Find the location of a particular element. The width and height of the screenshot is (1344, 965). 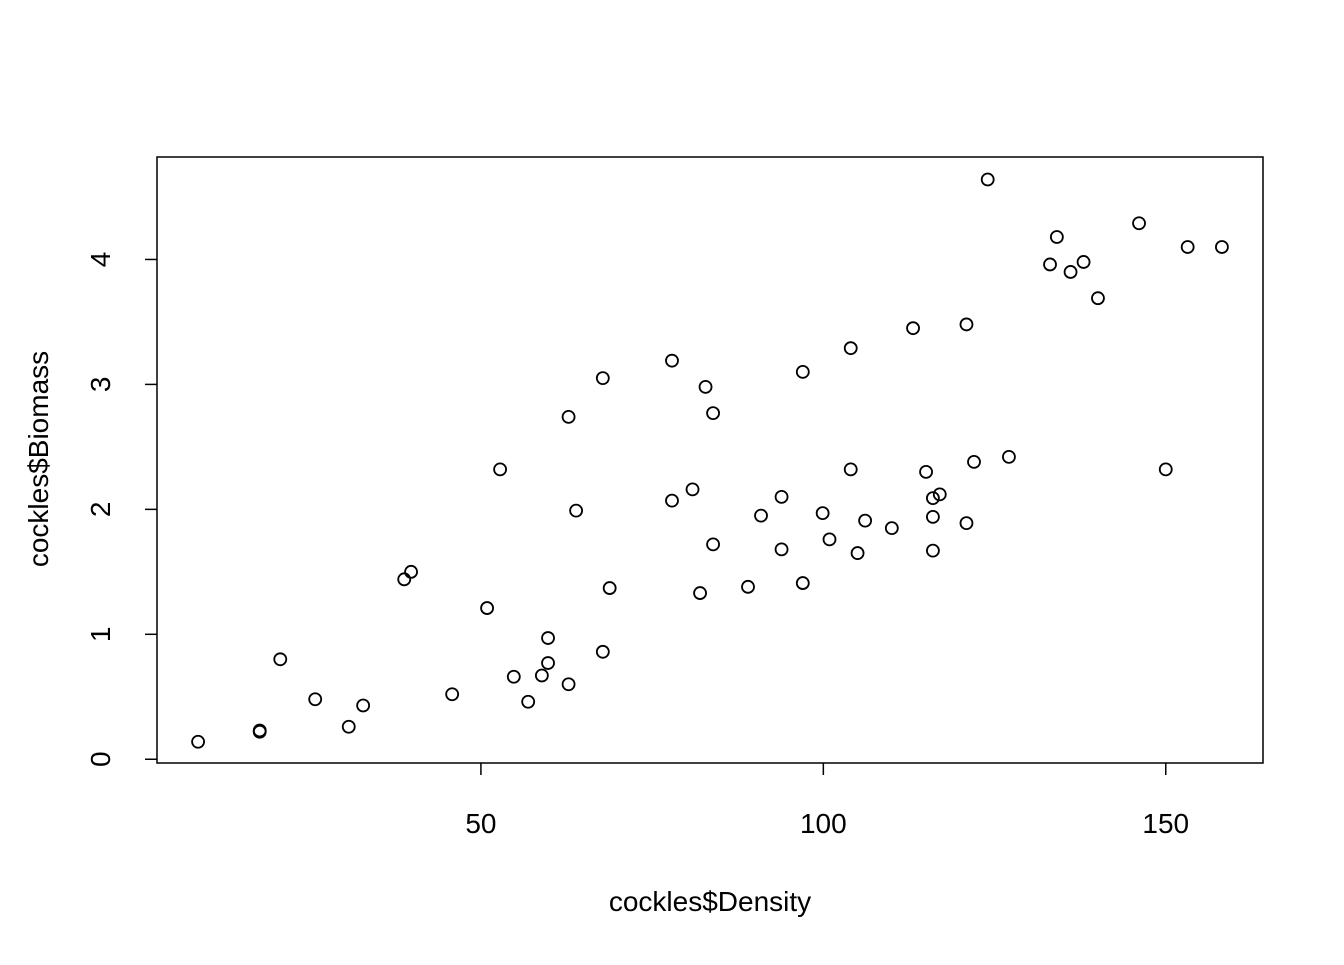

y-tick-label: 2 is located at coordinates (100, 510).